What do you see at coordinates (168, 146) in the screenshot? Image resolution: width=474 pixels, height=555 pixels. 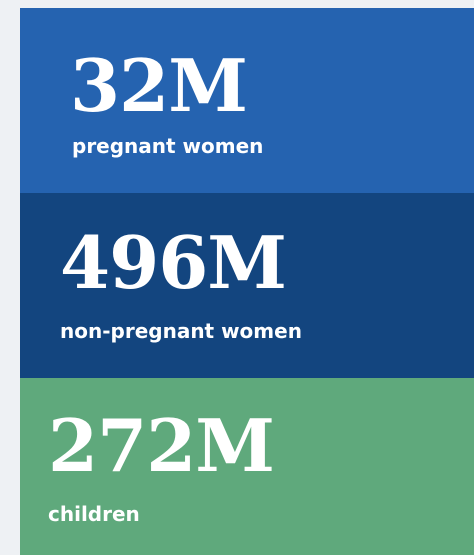 I see `stat-label: pregnant women` at bounding box center [168, 146].